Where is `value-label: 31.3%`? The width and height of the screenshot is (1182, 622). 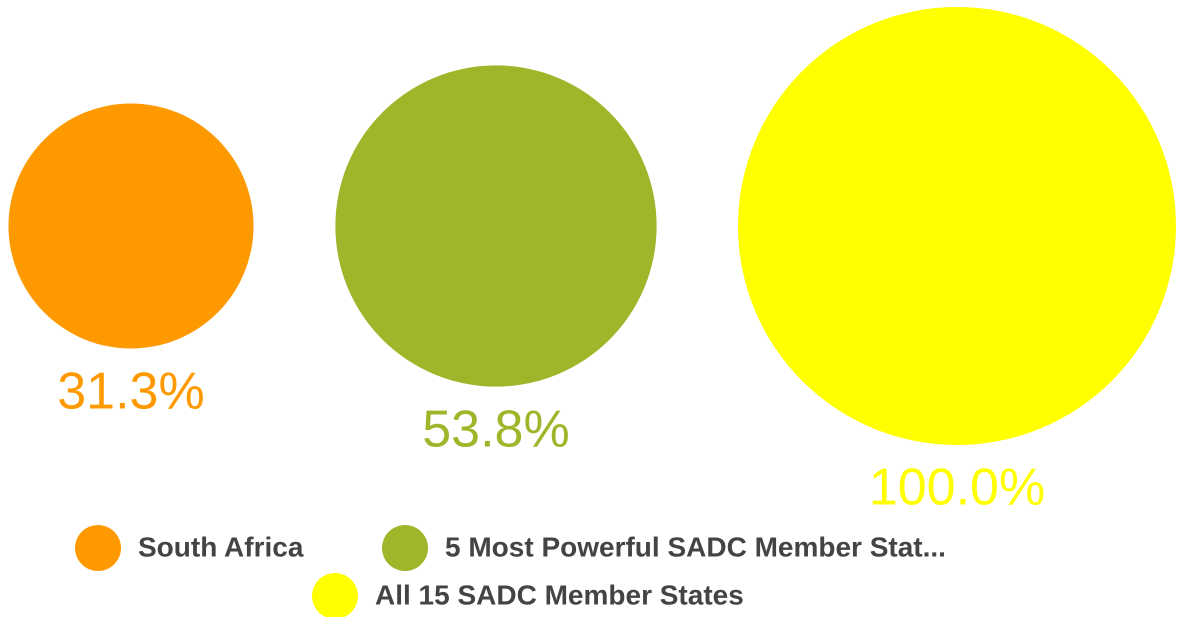 value-label: 31.3% is located at coordinates (130, 391).